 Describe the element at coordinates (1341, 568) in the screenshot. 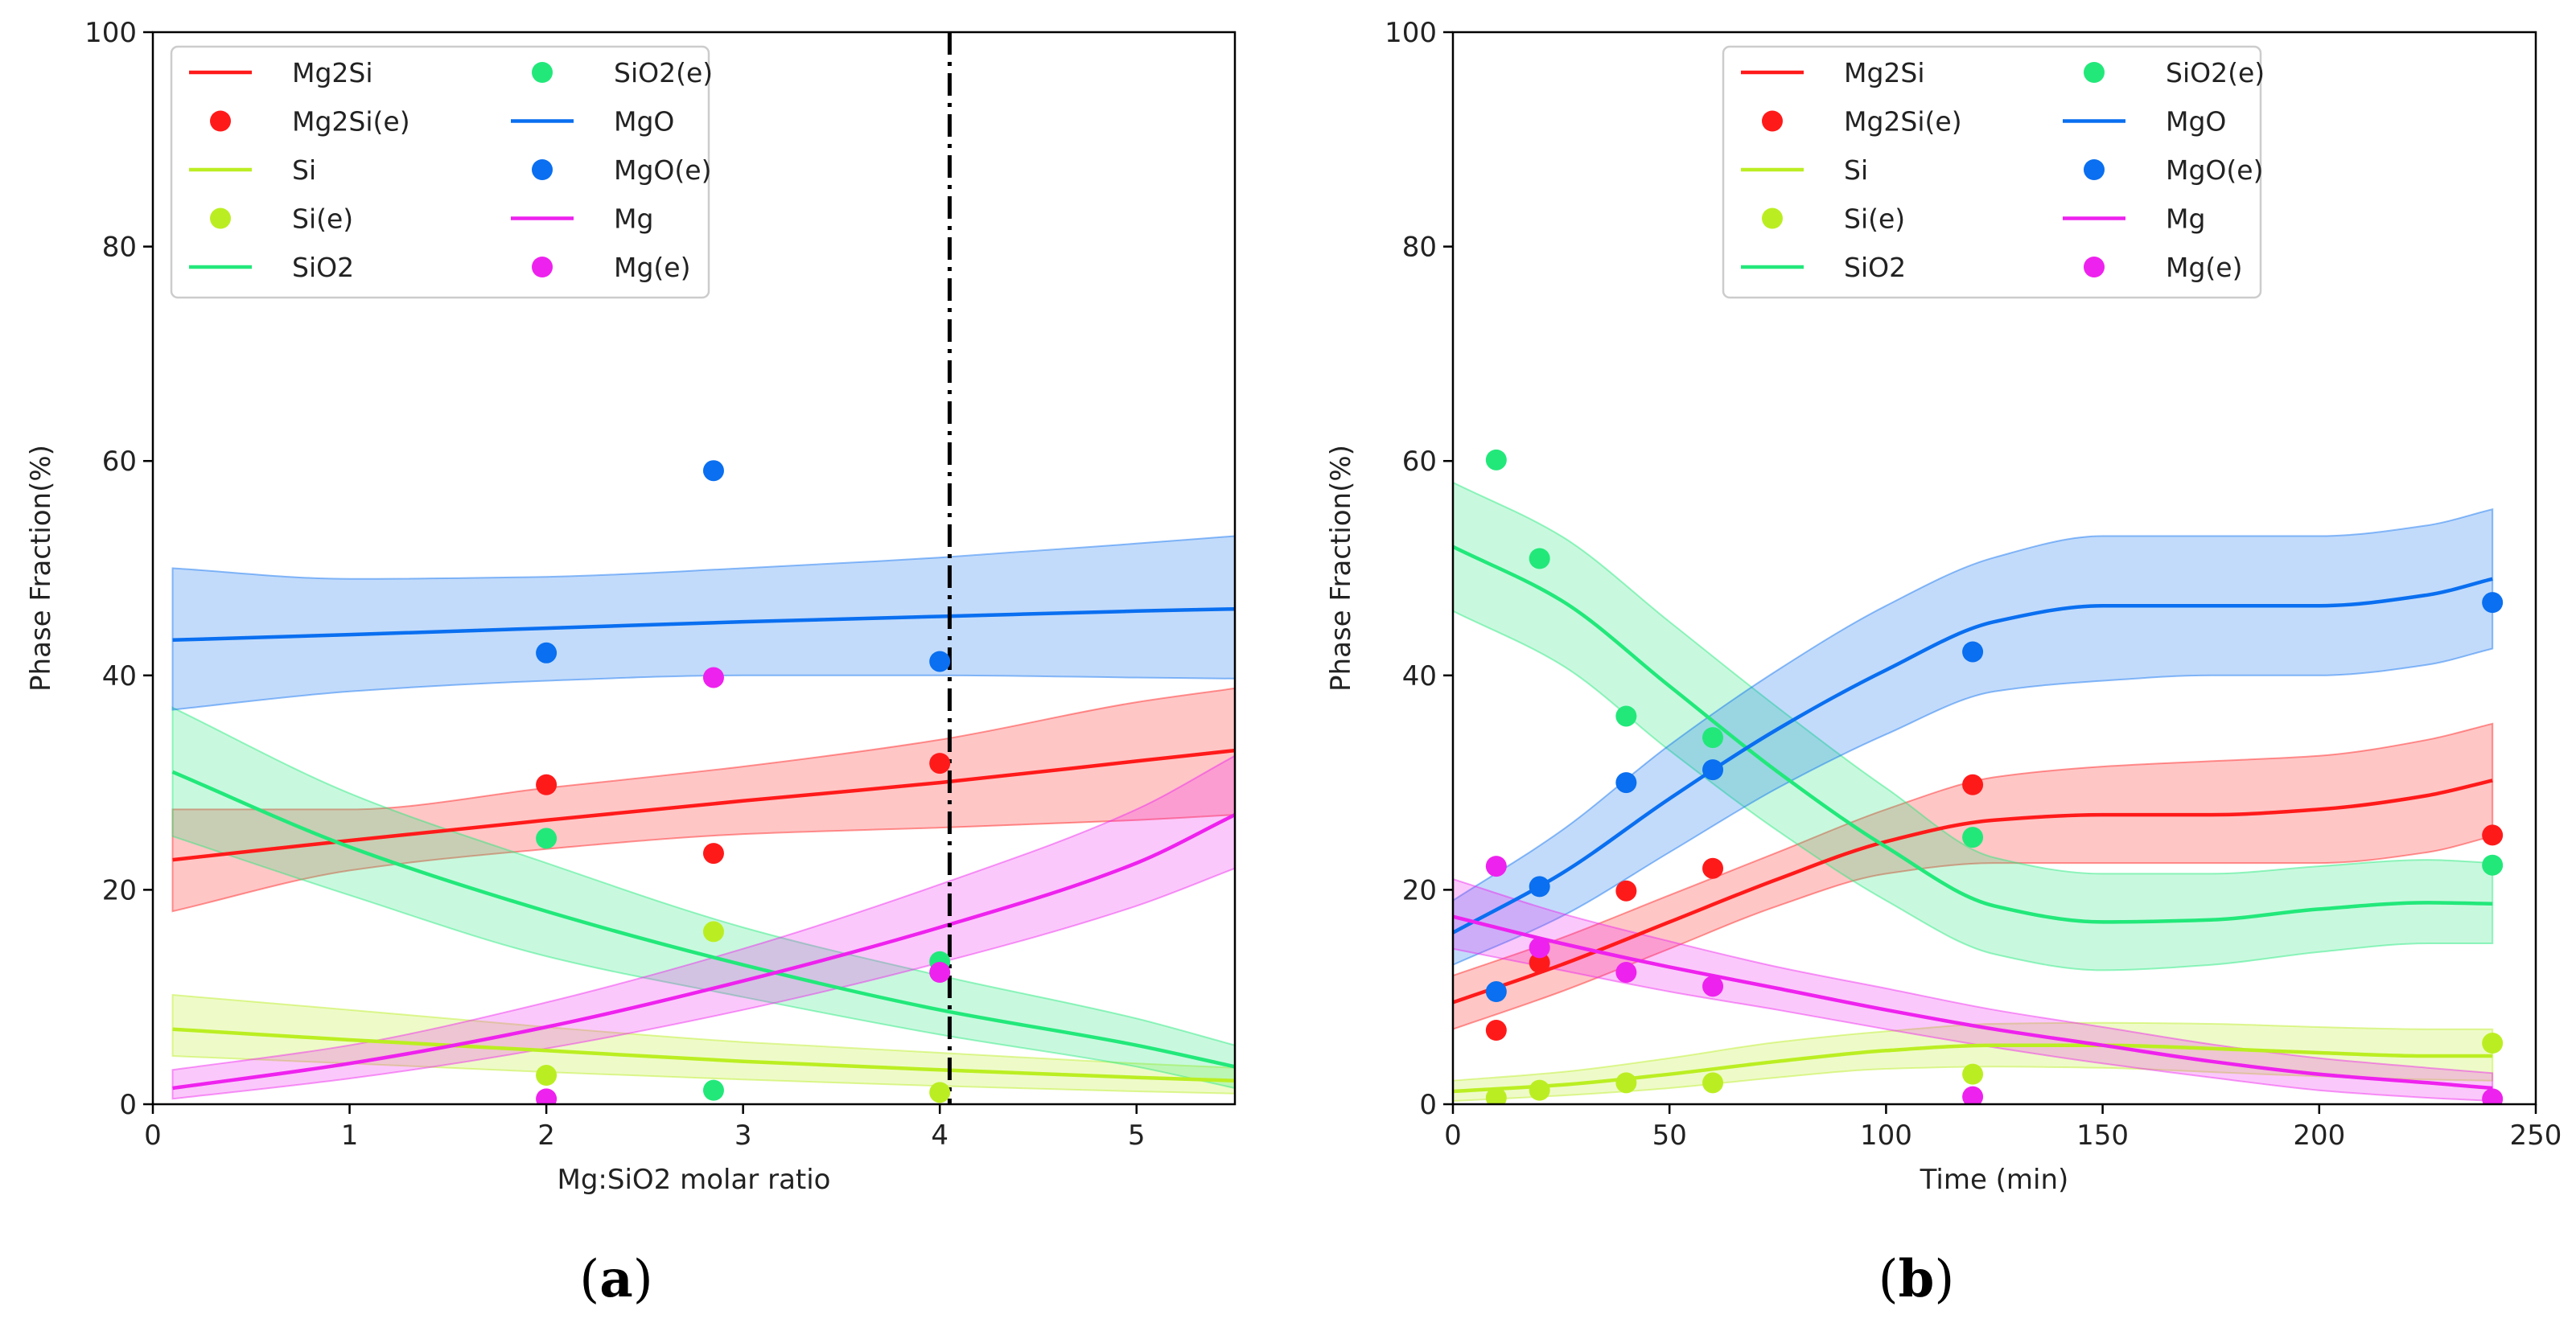

I see `y-axis-label: Phase Fraction(%)` at that location.